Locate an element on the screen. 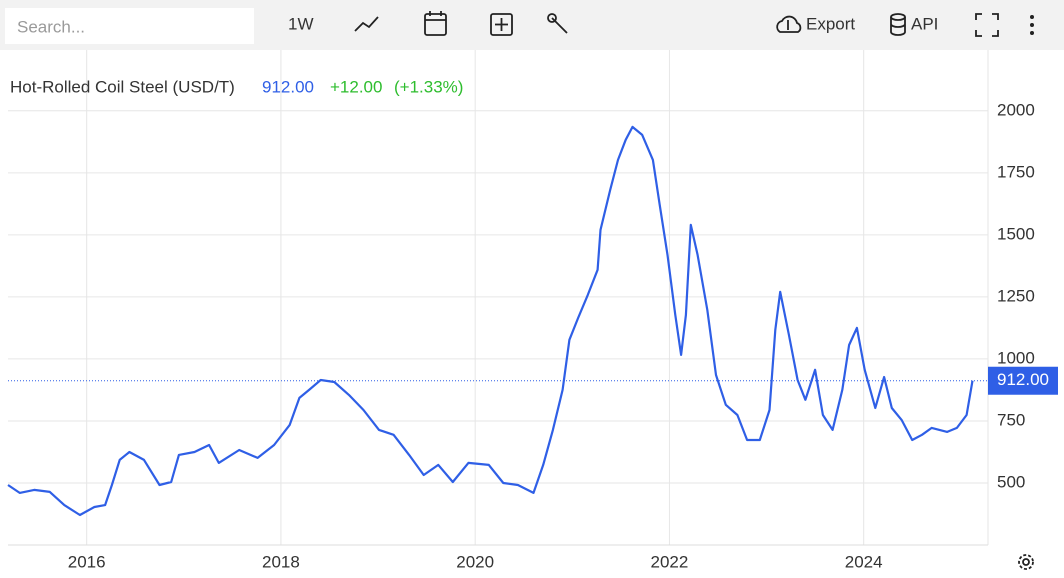 The image size is (1064, 578). y-tick-label: 500 is located at coordinates (1011, 481).